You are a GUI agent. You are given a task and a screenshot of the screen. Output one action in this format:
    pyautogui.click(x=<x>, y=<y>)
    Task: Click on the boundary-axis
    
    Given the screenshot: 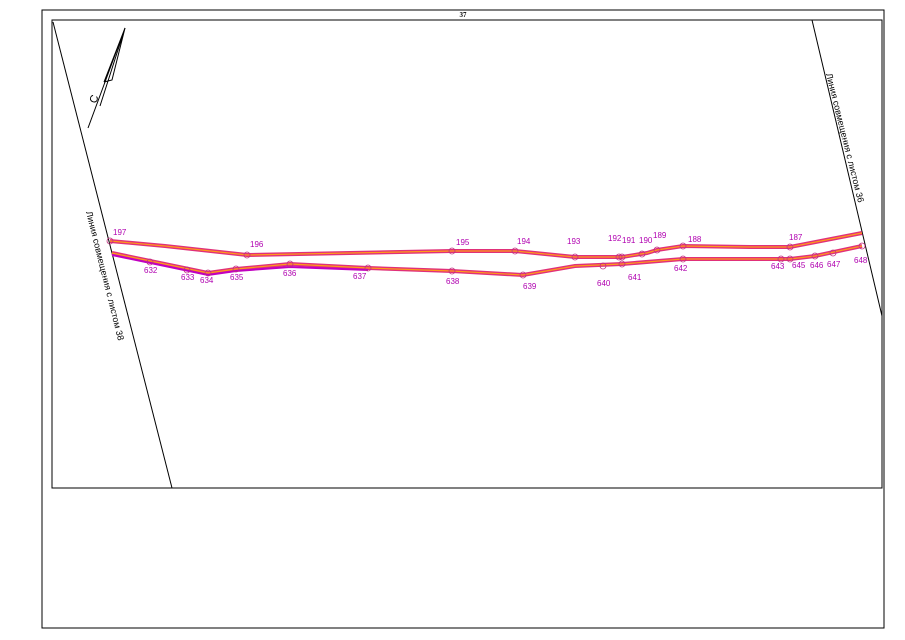 What is the action you would take?
    pyautogui.click(x=487, y=260)
    